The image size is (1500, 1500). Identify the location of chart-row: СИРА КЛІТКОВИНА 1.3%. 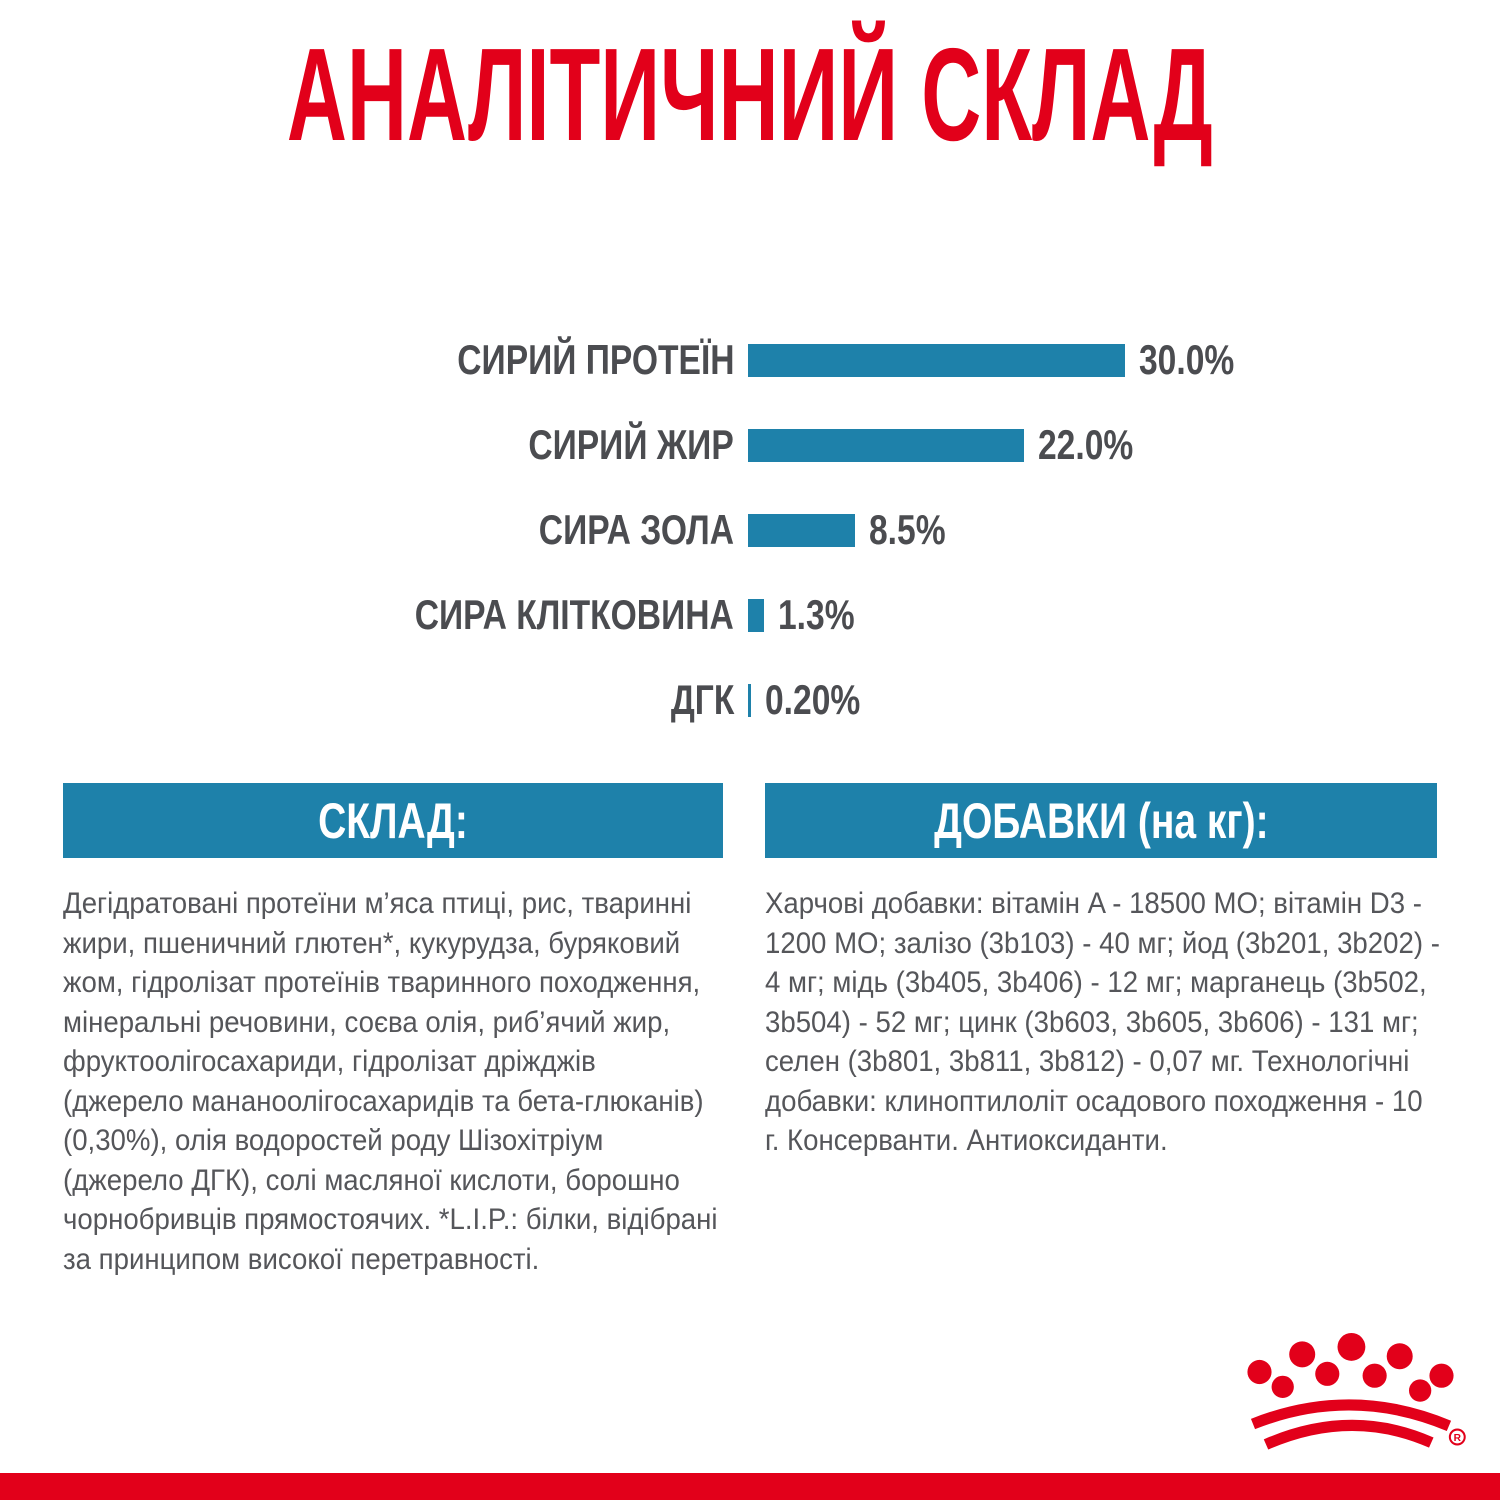
(750, 614).